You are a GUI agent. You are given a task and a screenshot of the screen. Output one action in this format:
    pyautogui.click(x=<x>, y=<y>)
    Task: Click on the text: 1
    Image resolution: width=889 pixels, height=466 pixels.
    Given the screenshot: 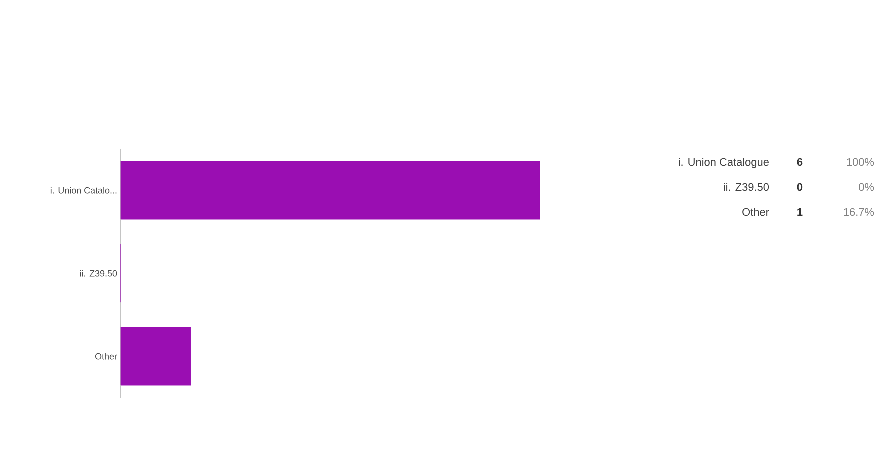 What is the action you would take?
    pyautogui.click(x=800, y=212)
    